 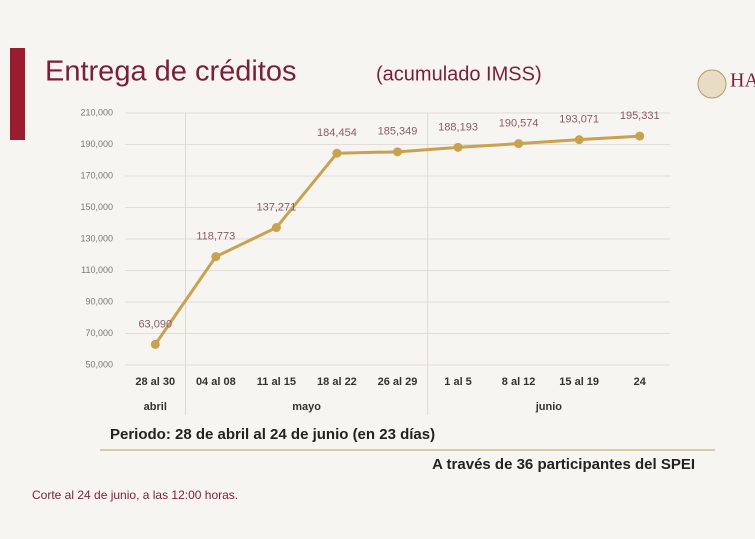 I want to click on accent-bar, so click(x=17, y=94).